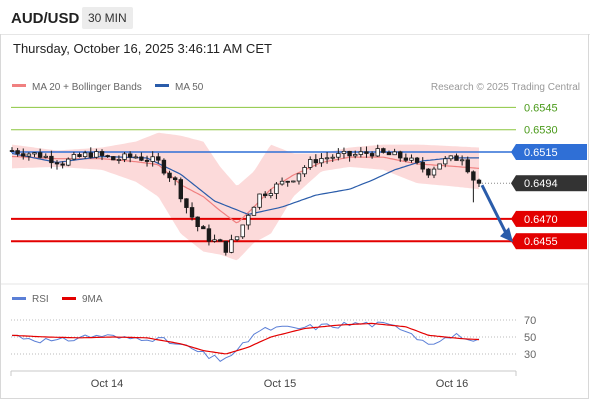 The image size is (590, 400). I want to click on symbol-title: AUD/USD, so click(45, 18).